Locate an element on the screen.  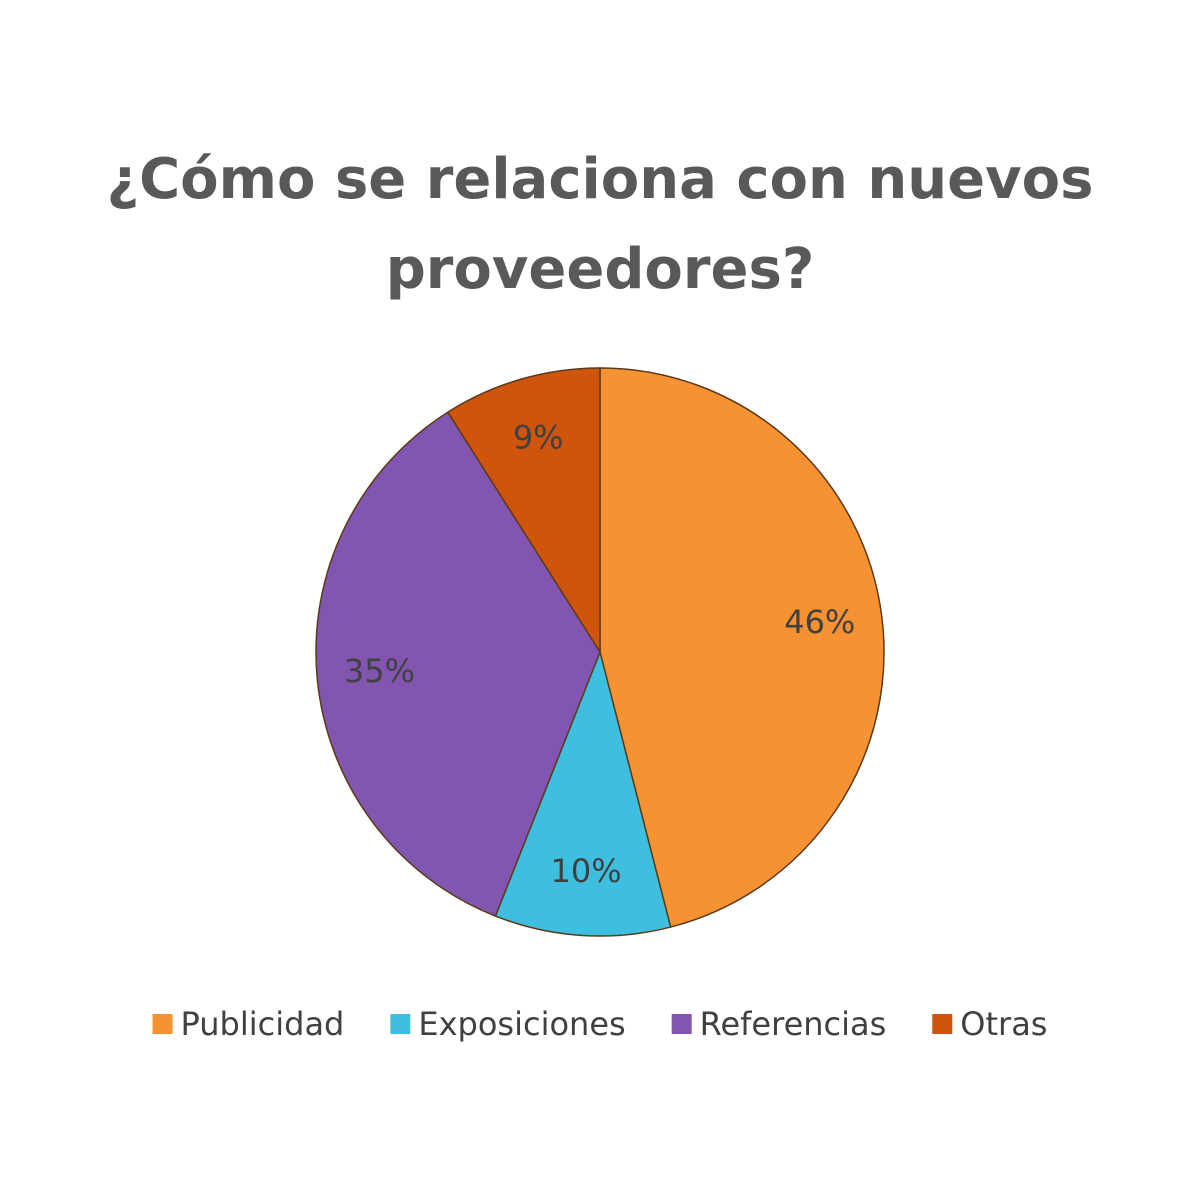
data-label: 35% is located at coordinates (379, 671).